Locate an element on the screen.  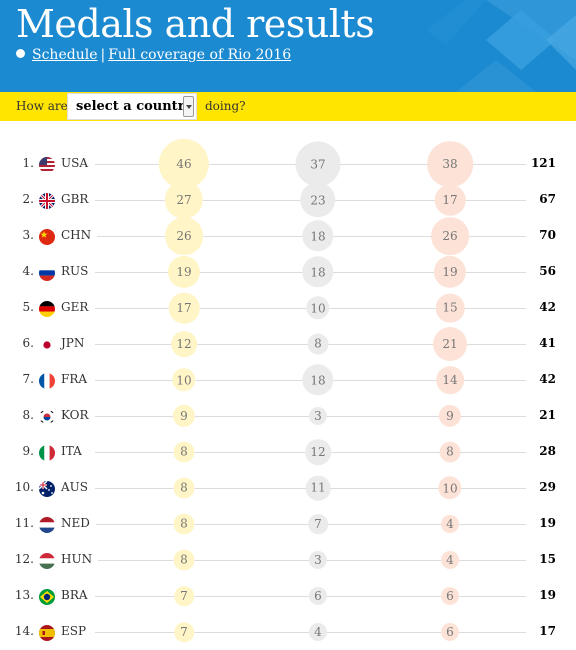
table-row: 5. GER 17 10 15 42 is located at coordinates (288, 308).